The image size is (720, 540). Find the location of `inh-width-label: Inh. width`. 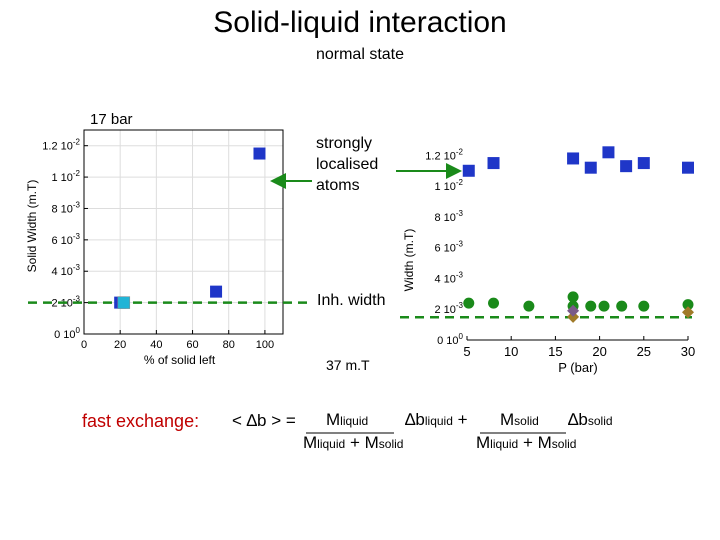

inh-width-label: Inh. width is located at coordinates (351, 300).